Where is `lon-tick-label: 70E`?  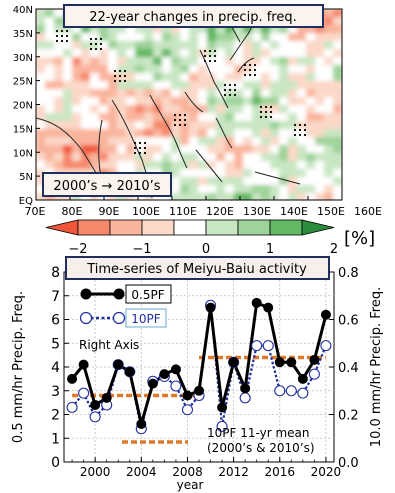 lon-tick-label: 70E is located at coordinates (35, 211).